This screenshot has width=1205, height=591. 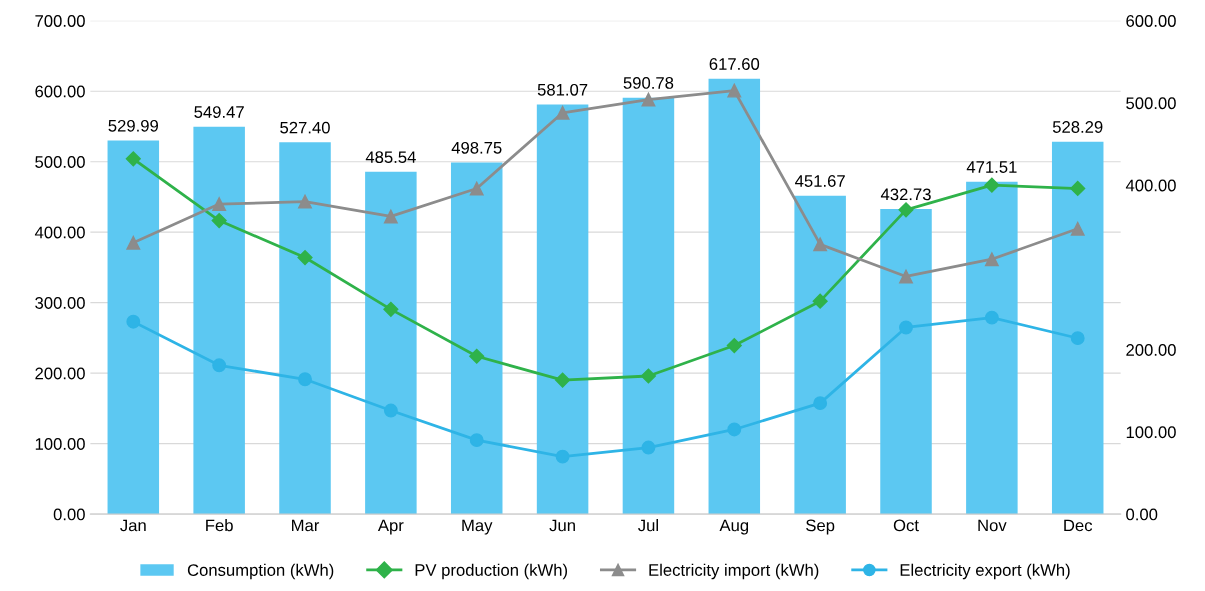 What do you see at coordinates (991, 167) in the screenshot?
I see `data-label: 471.51` at bounding box center [991, 167].